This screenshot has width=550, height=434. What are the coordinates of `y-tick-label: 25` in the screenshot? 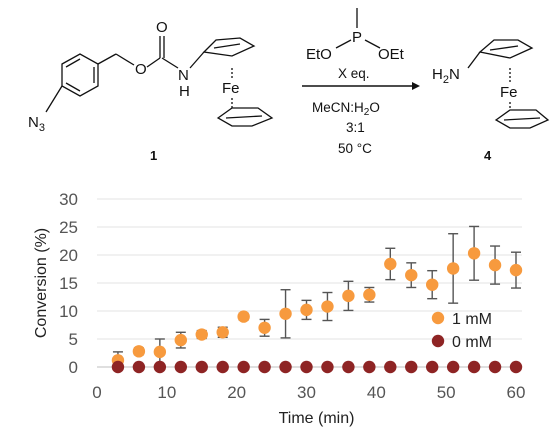 It's located at (68, 227).